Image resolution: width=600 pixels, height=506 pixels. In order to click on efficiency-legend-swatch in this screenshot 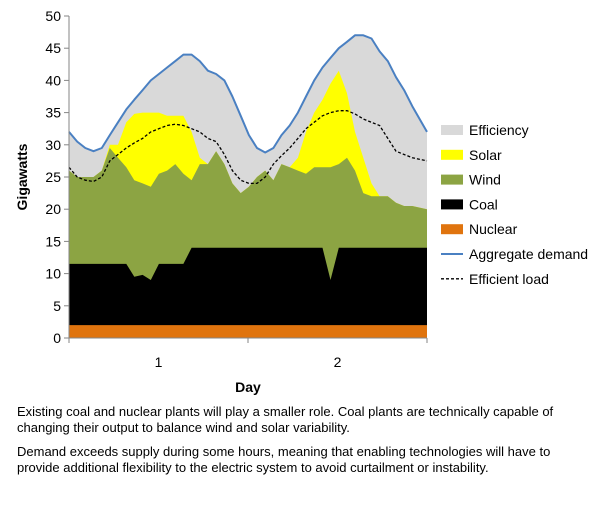, I will do `click(452, 130)`.